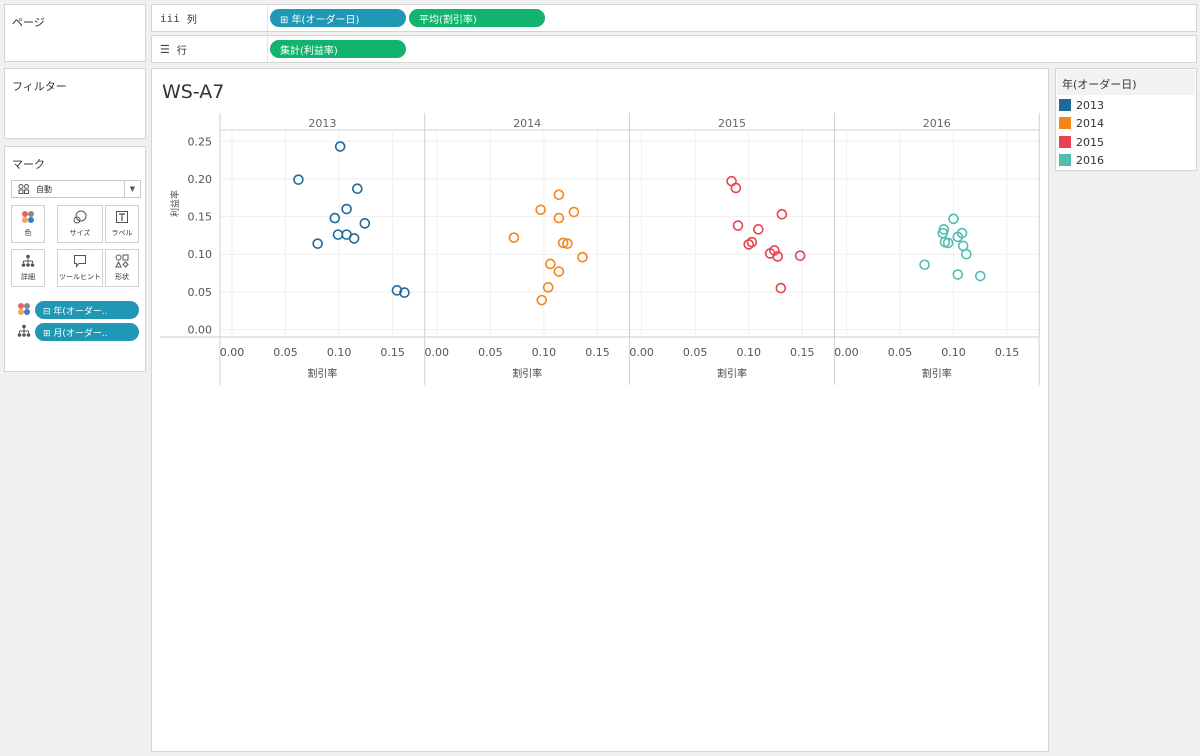 The image size is (1200, 756). Describe the element at coordinates (200, 292) in the screenshot. I see `y-tick-label: 0.05` at that location.